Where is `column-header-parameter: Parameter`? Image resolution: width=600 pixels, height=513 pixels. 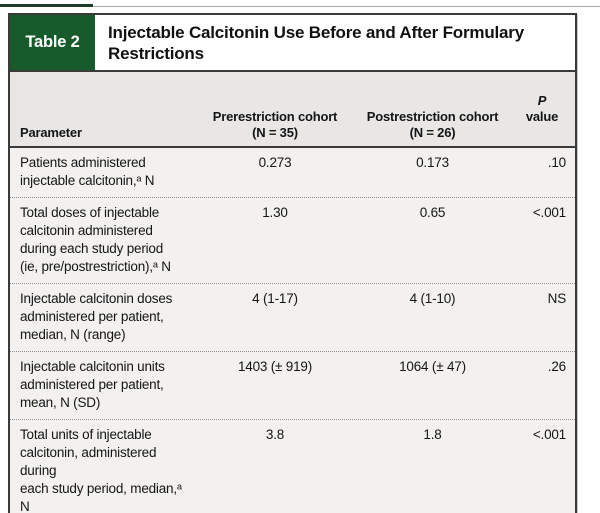 column-header-parameter: Parameter is located at coordinates (51, 132).